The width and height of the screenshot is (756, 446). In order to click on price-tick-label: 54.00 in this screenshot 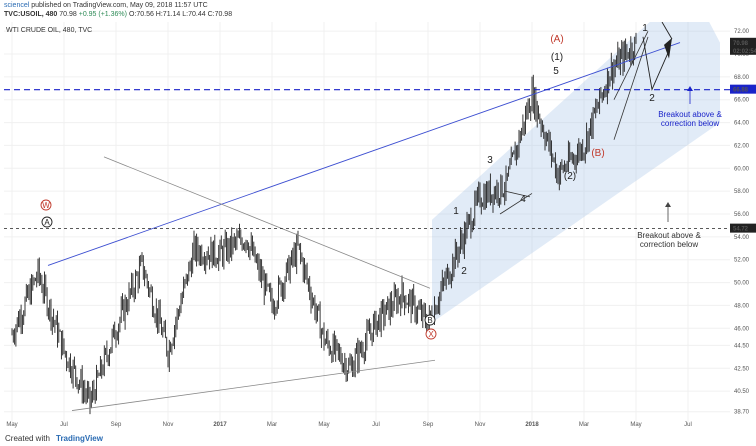, I will do `click(742, 238)`.